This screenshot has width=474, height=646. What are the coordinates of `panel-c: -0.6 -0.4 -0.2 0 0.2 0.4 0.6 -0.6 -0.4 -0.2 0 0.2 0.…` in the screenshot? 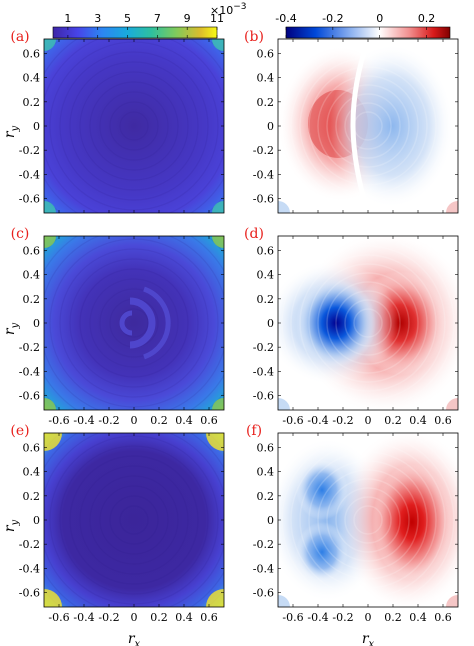 It's located at (113, 326).